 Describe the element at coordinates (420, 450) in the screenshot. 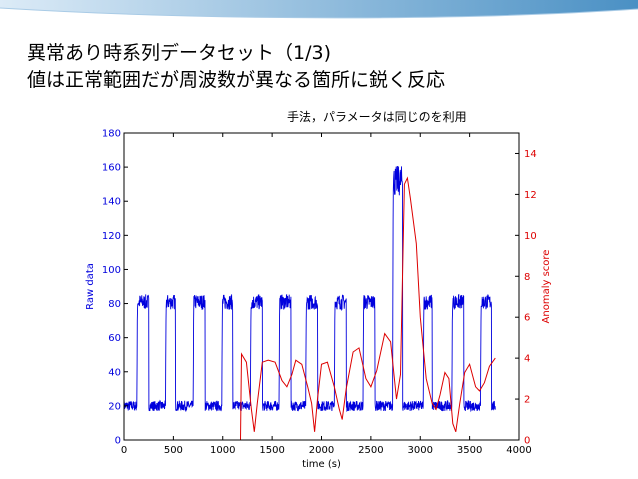

I see `x-tick-label: 3000` at that location.